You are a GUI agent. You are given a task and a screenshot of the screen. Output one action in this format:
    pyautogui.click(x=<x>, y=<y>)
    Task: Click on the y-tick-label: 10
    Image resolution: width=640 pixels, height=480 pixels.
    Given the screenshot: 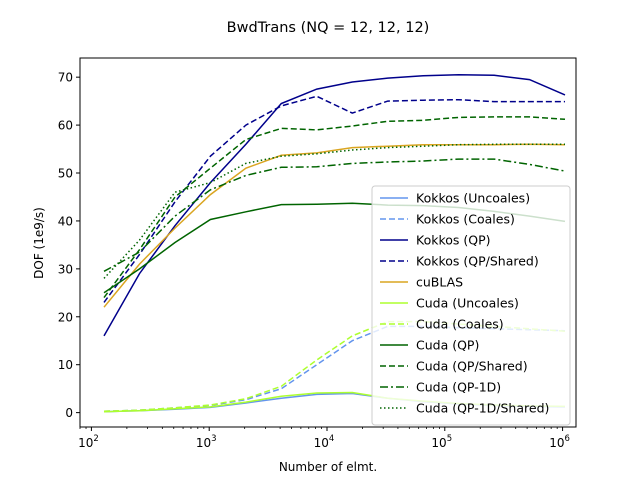 What is the action you would take?
    pyautogui.click(x=65, y=365)
    